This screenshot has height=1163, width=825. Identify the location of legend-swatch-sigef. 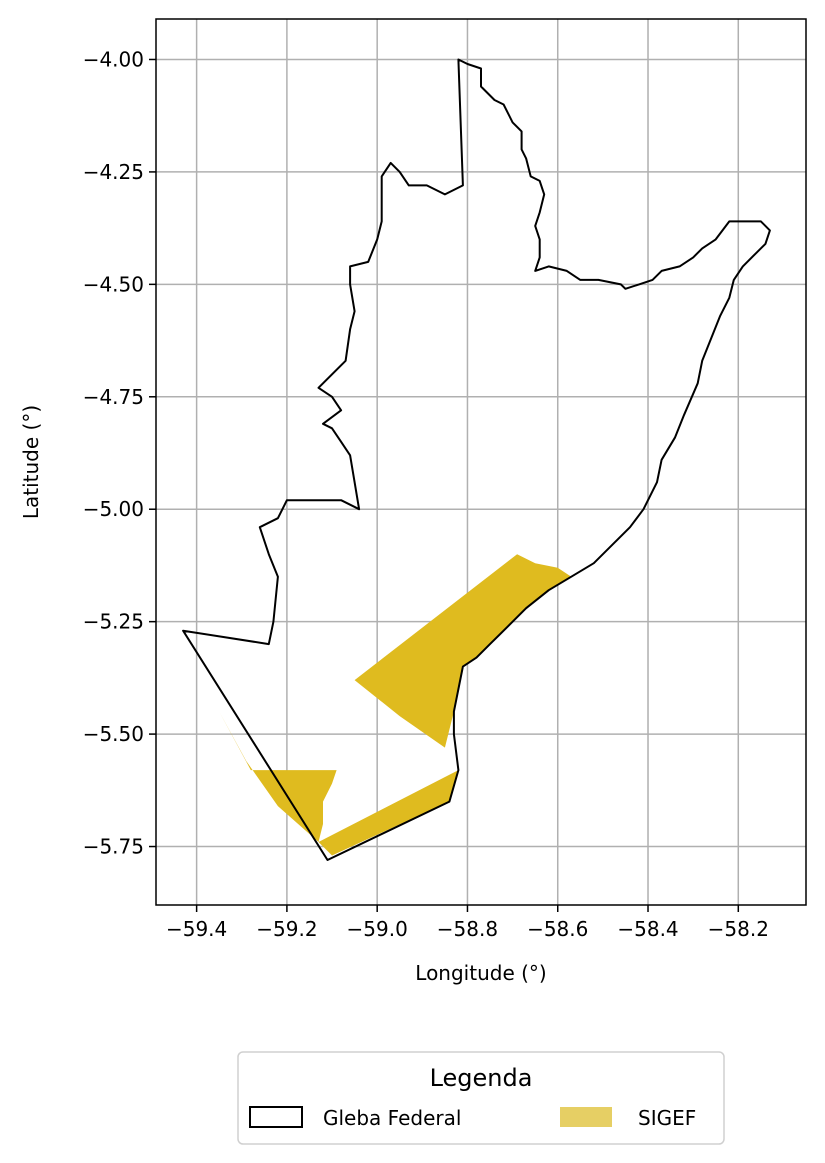
(586, 1117).